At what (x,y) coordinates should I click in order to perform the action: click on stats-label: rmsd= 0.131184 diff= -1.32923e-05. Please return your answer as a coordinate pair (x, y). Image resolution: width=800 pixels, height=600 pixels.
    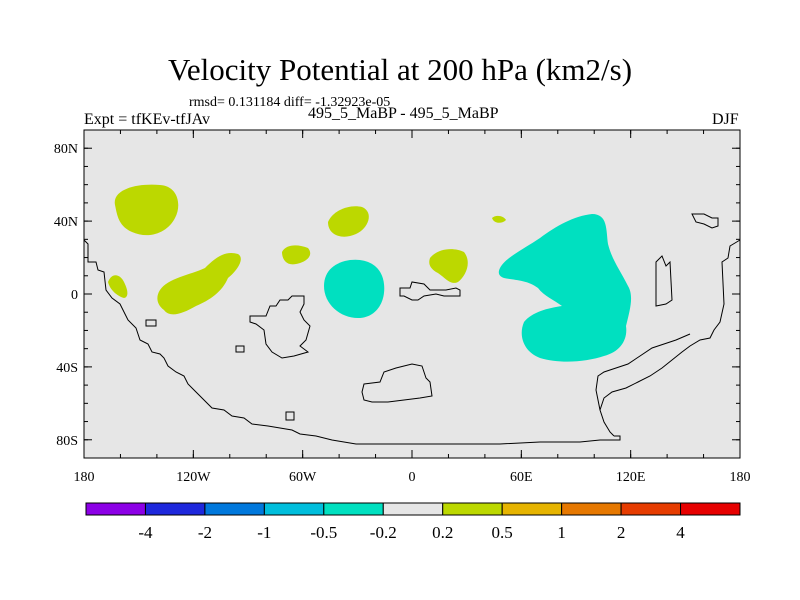
    Looking at the image, I should click on (290, 102).